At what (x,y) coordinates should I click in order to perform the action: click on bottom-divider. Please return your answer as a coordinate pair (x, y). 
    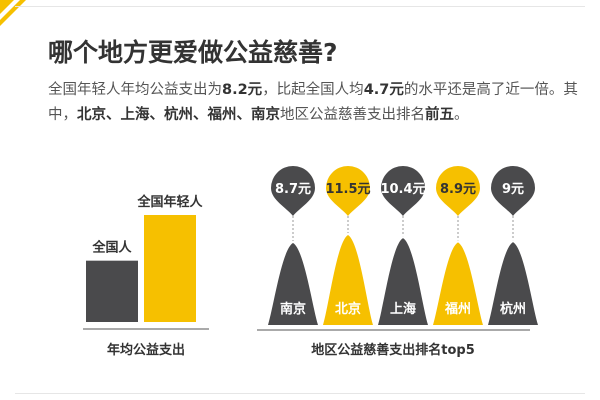
    Looking at the image, I should click on (300, 393).